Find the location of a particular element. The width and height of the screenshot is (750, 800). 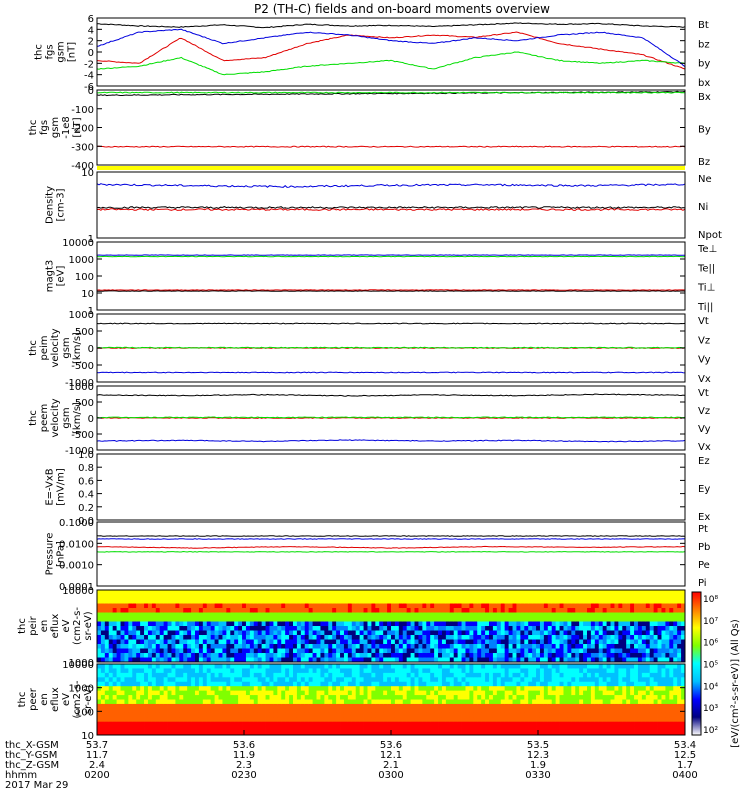

y-axis-label: peir is located at coordinates (33, 625).